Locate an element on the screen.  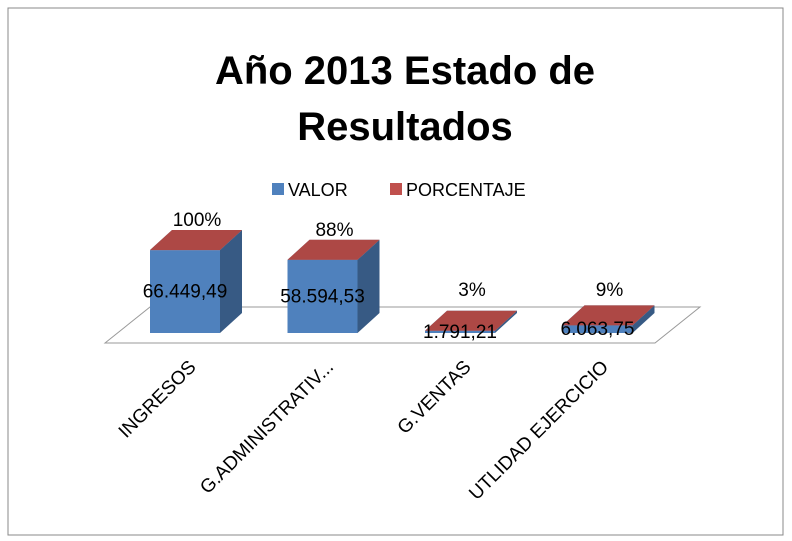
data-label: 66.449,49 is located at coordinates (185, 292).